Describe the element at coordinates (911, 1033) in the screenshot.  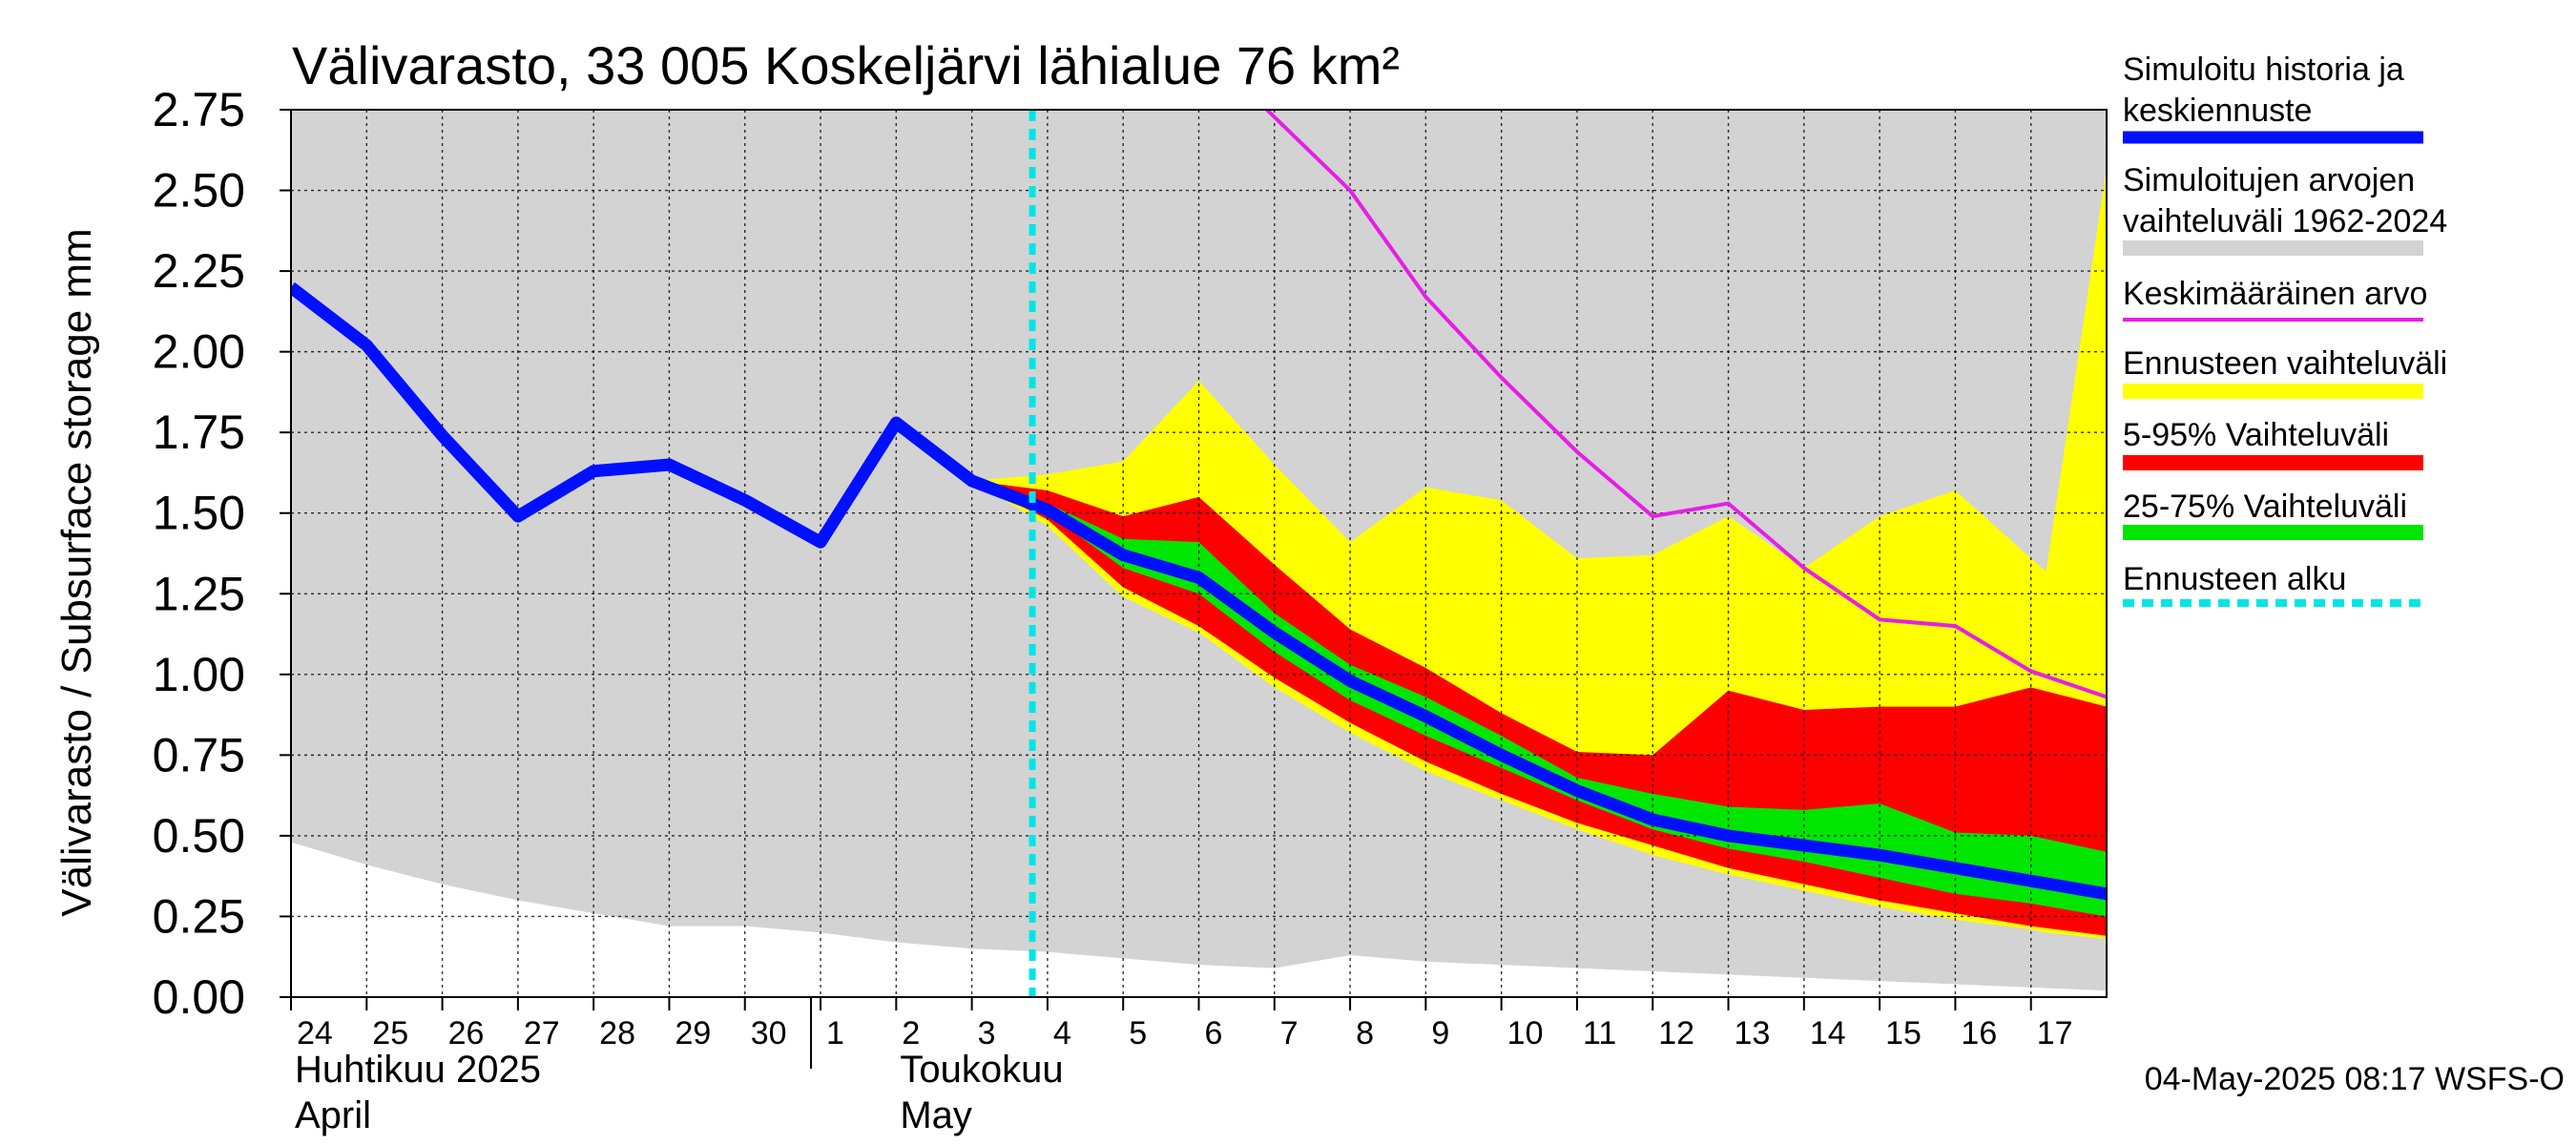
I see `x-tick-label: 2` at that location.